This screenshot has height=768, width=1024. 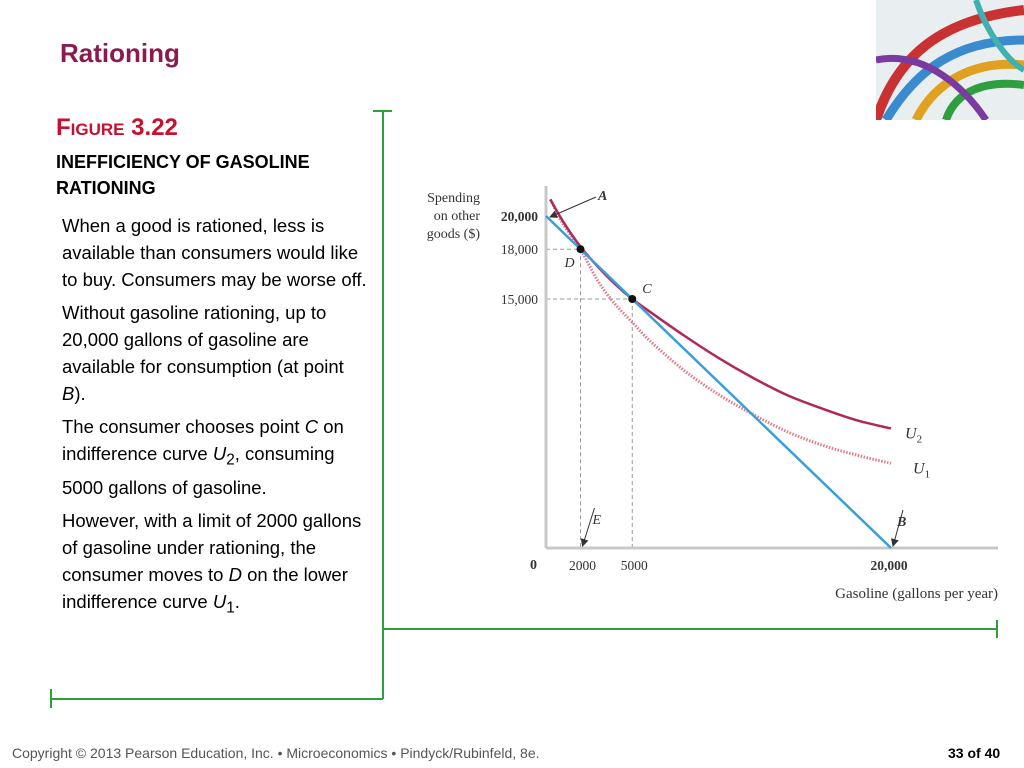 I want to click on arrow-b, so click(x=897, y=528).